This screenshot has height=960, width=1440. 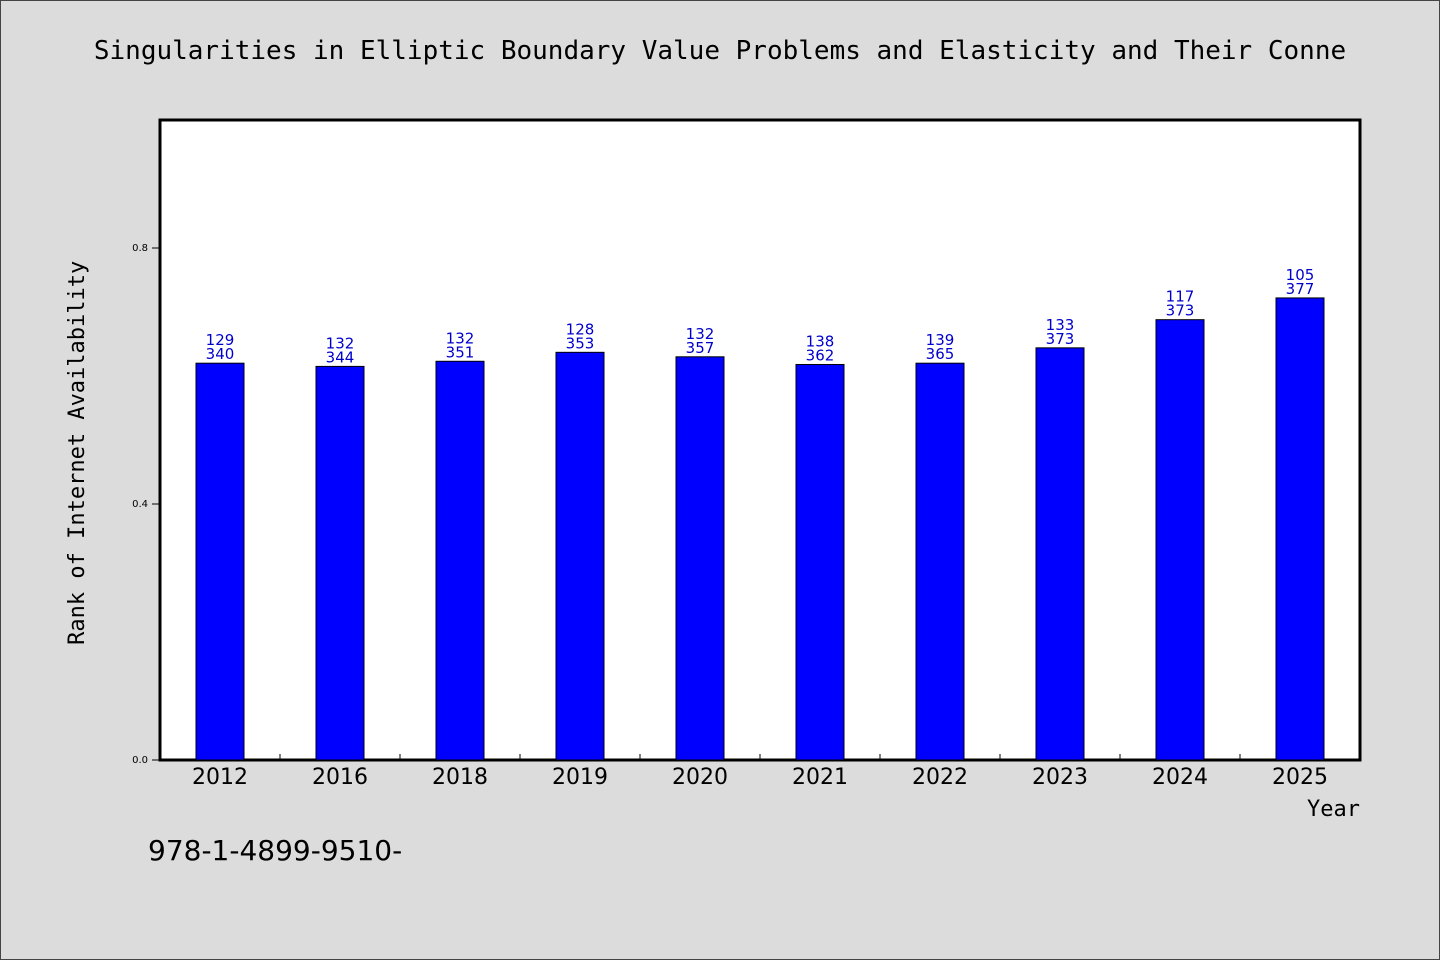 I want to click on isbn-text: 978-1-4899-9510-, so click(x=275, y=850).